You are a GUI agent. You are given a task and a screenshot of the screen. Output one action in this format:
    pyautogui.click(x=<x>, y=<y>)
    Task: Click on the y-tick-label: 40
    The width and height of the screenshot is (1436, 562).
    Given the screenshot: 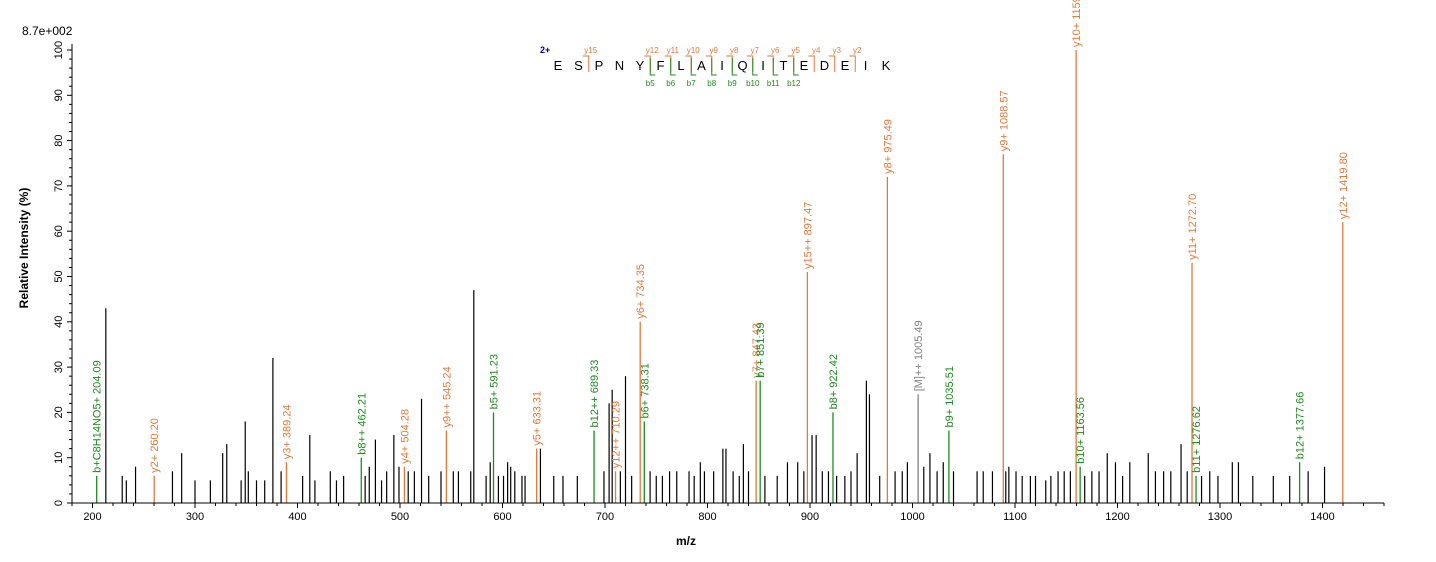 What is the action you would take?
    pyautogui.click(x=59, y=322)
    